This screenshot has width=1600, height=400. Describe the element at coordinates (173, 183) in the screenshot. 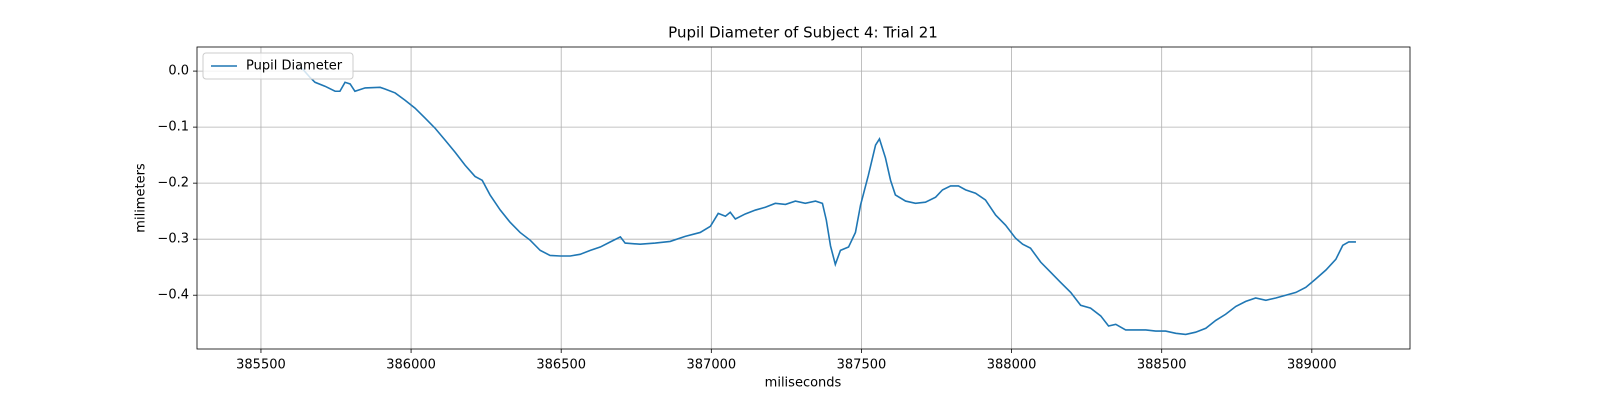

I see `y-tick-label: −0.2` at that location.